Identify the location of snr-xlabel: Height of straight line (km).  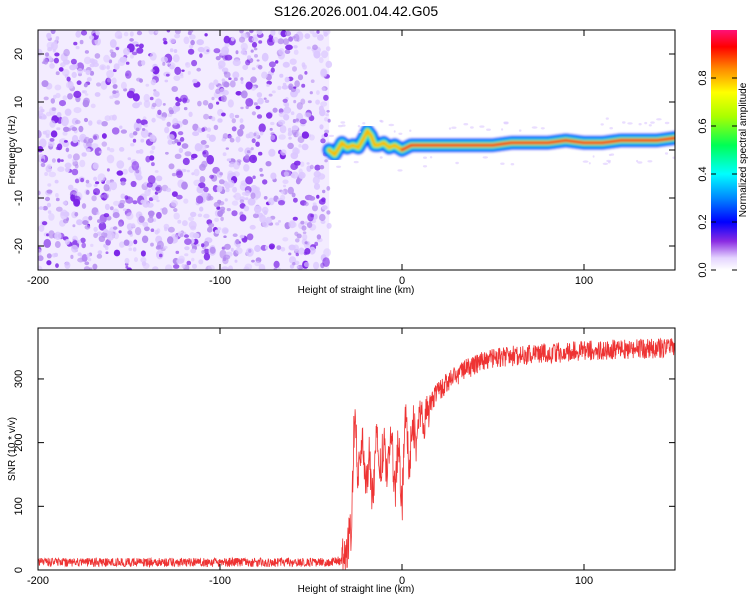
(356, 589).